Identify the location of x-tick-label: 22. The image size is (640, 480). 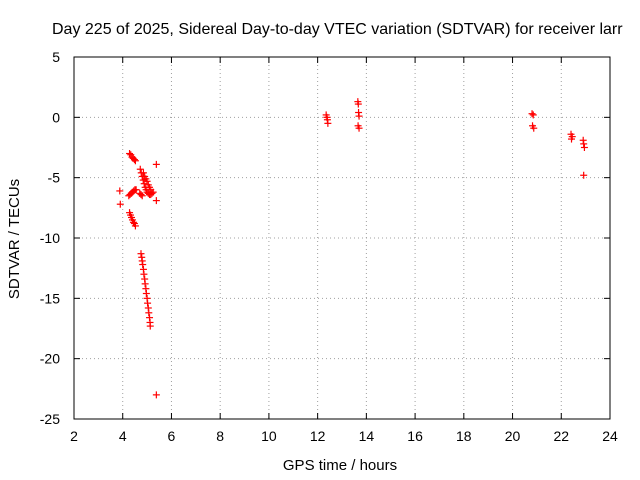
(561, 436).